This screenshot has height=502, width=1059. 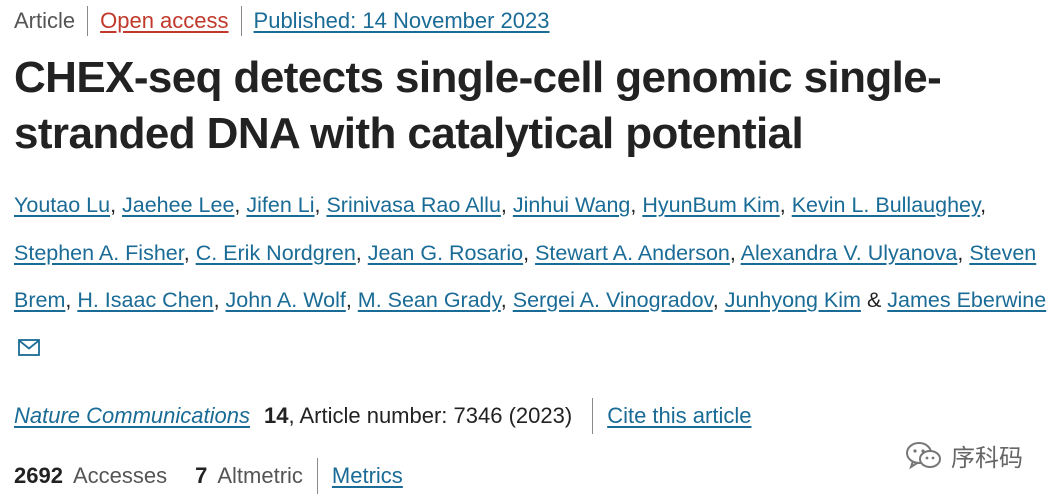 What do you see at coordinates (967, 300) in the screenshot?
I see `author-link: James Eberwine` at bounding box center [967, 300].